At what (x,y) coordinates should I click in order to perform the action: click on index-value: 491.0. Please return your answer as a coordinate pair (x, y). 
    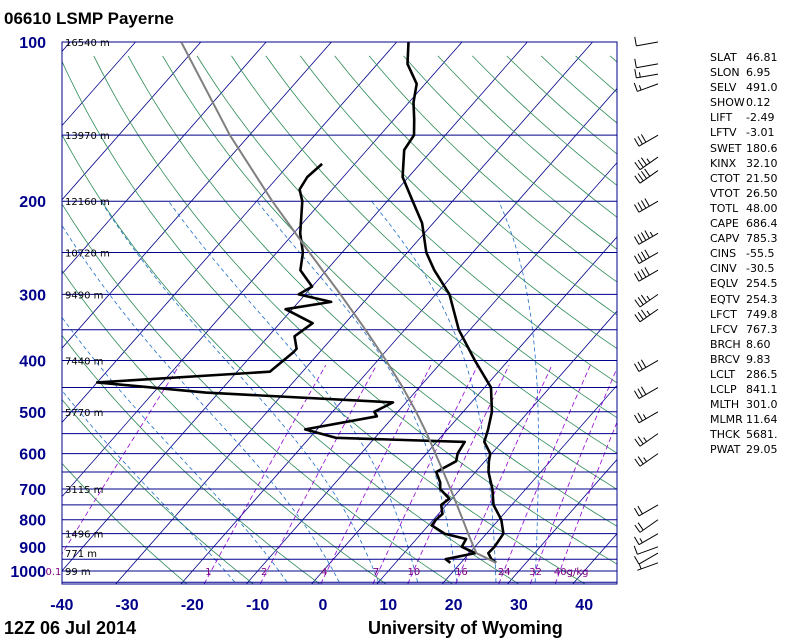
    Looking at the image, I should click on (762, 88).